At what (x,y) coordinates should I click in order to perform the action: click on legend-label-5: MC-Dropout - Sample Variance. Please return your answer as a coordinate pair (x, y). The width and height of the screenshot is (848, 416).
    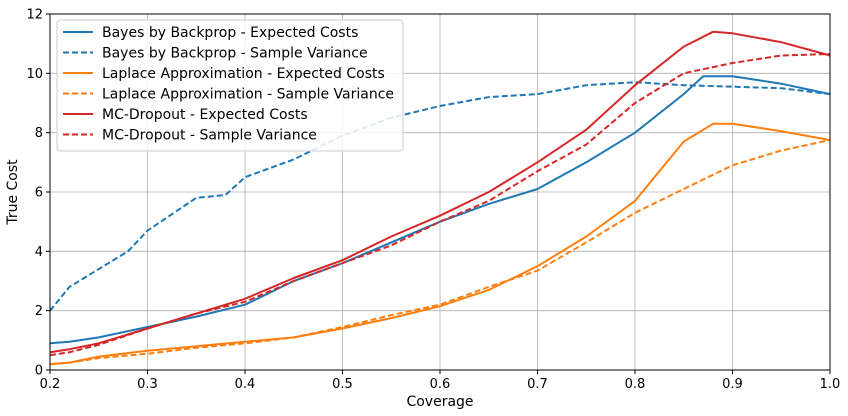
    Looking at the image, I should click on (209, 136).